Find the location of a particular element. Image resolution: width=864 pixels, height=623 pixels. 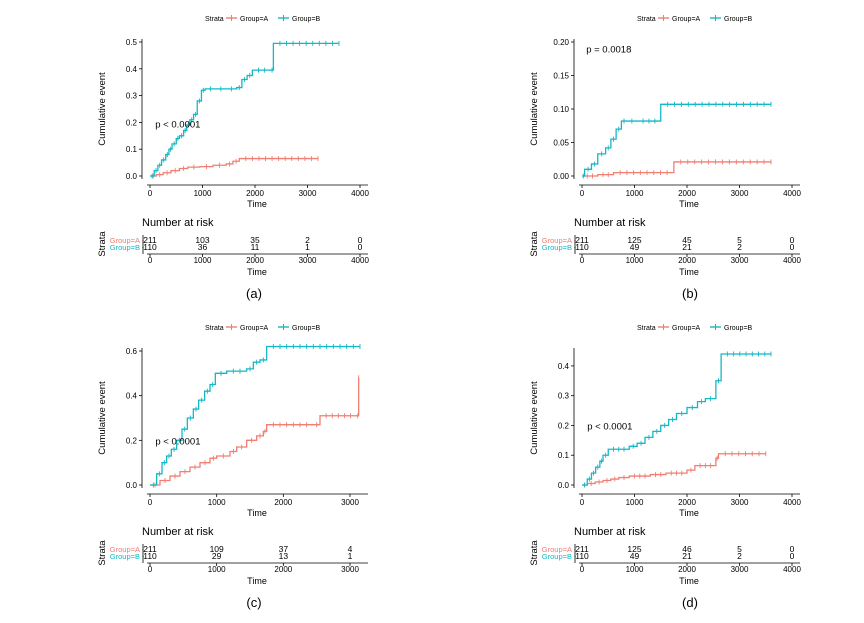

y-tick-label: 0.5 is located at coordinates (132, 42).